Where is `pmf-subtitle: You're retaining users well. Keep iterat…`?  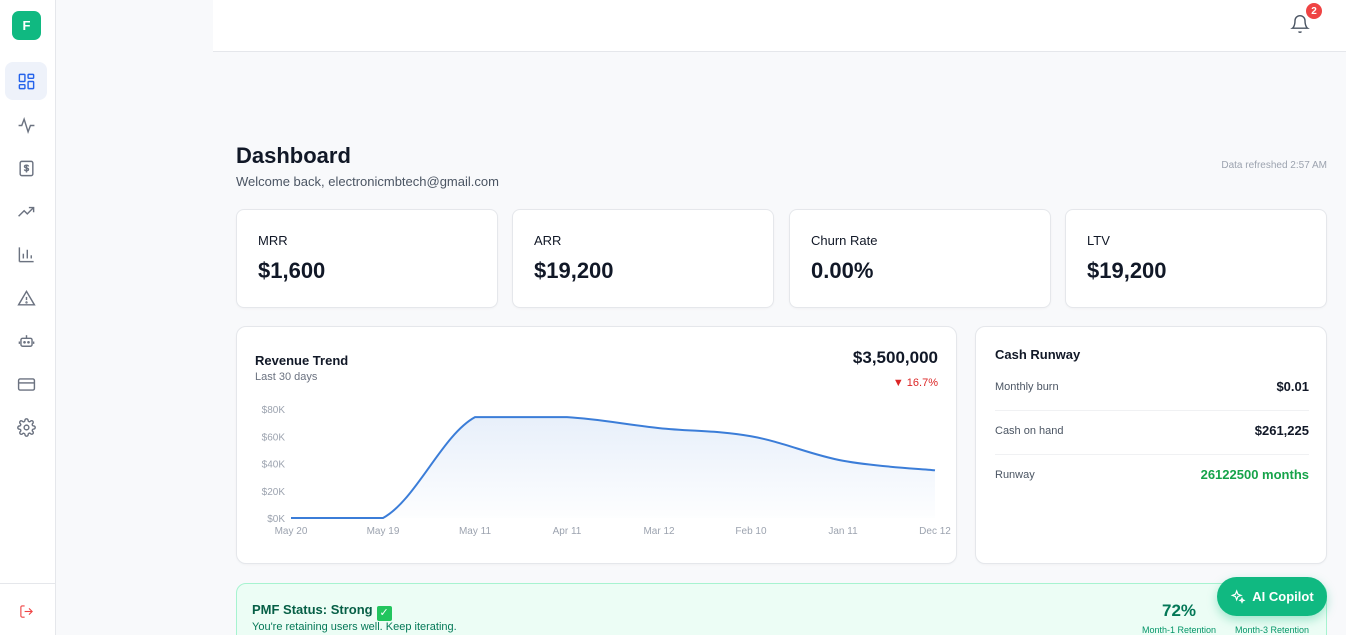
pmf-subtitle: You're retaining users well. Keep iterat… is located at coordinates (354, 627).